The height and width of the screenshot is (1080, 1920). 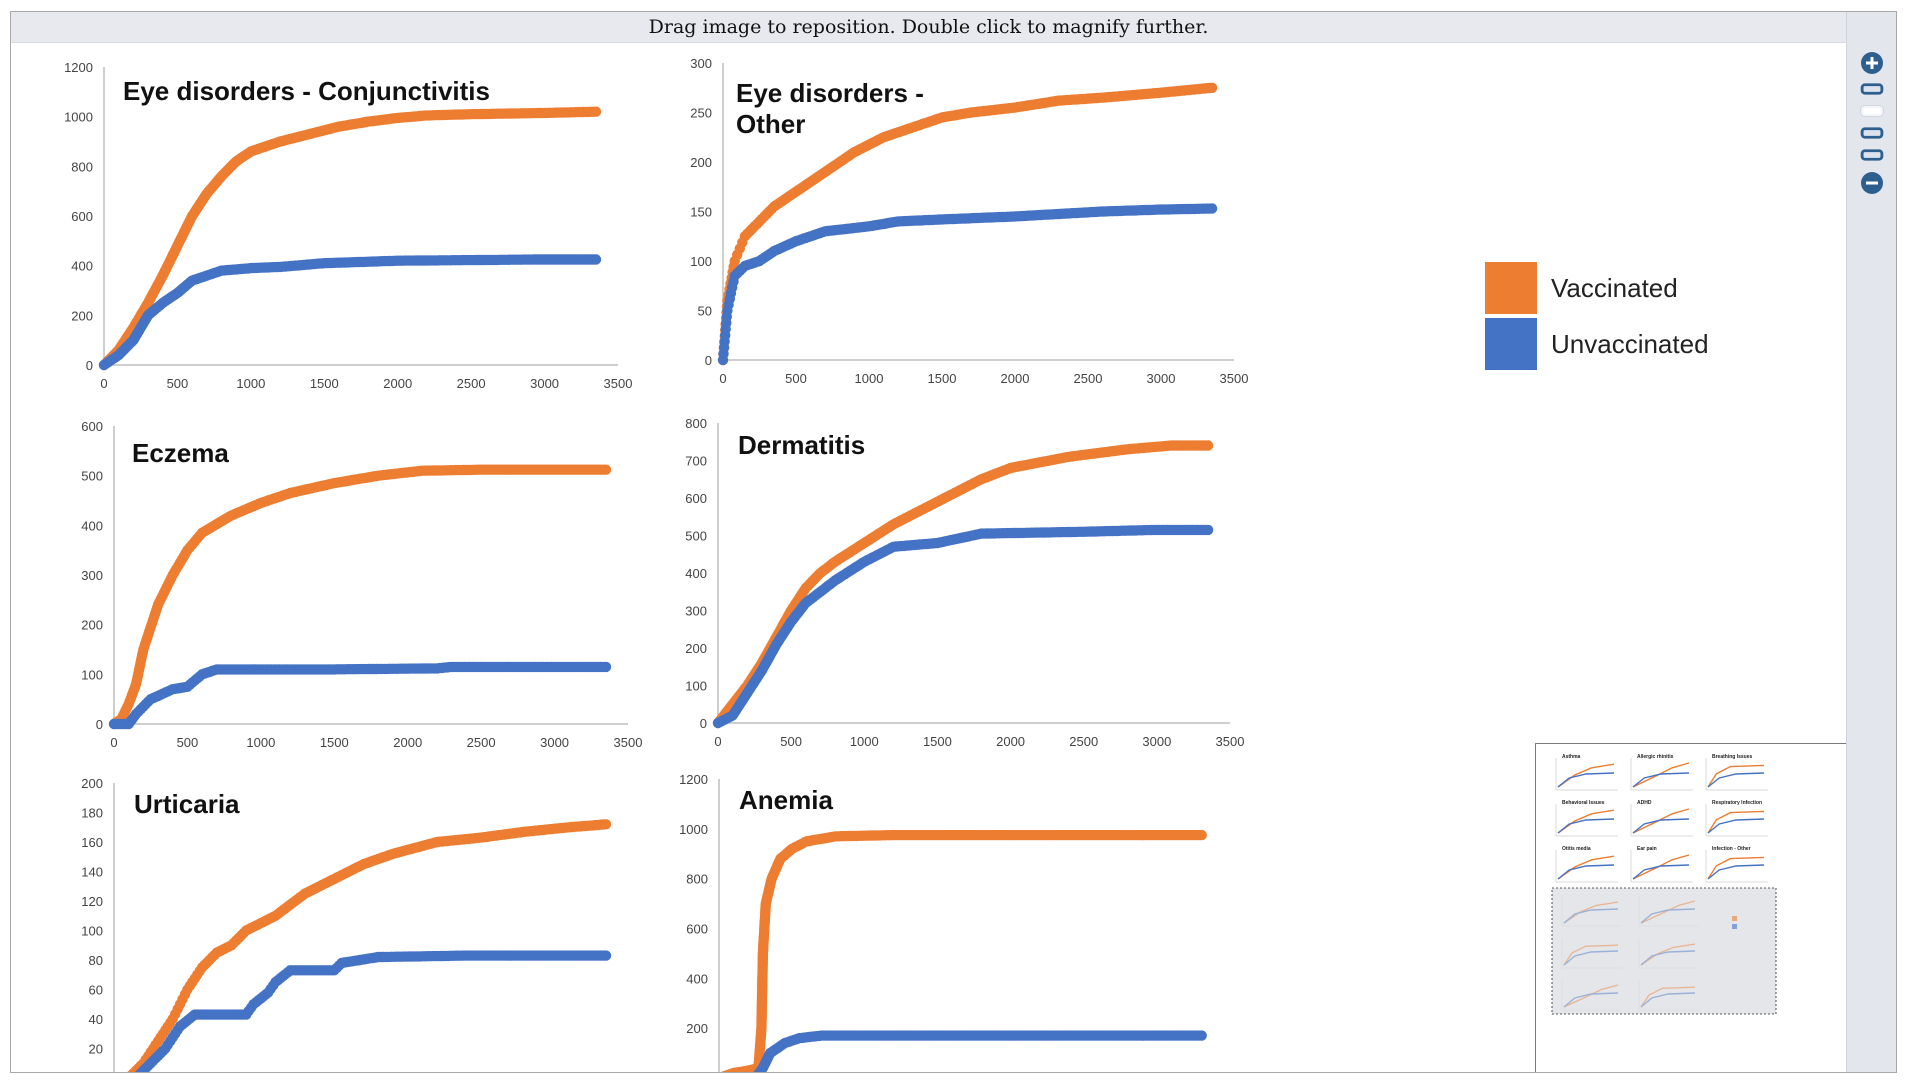 I want to click on zoom-sidebar, so click(x=1871, y=542).